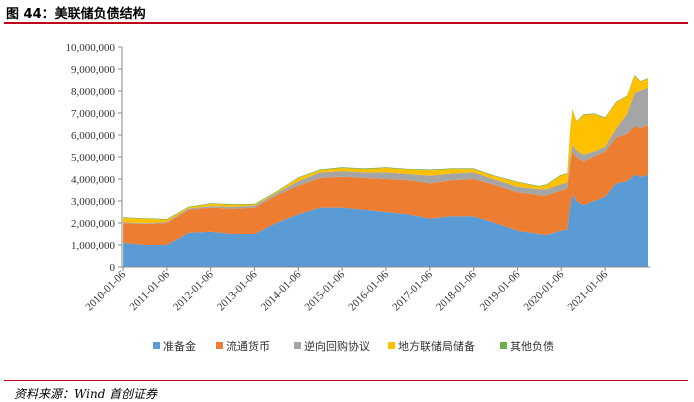  What do you see at coordinates (456, 290) in the screenshot?
I see `x-tick-label: 2018-01-06` at bounding box center [456, 290].